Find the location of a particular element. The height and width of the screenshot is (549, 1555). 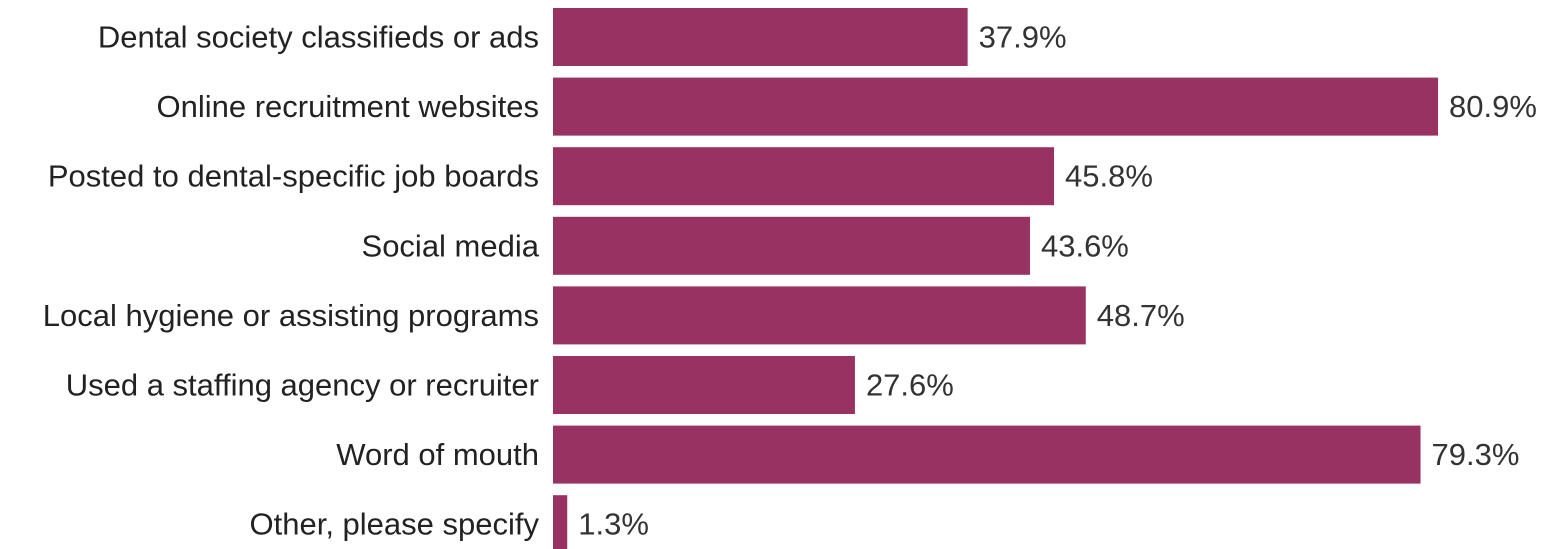

category-label: Dental society classifieds or ads is located at coordinates (318, 37).